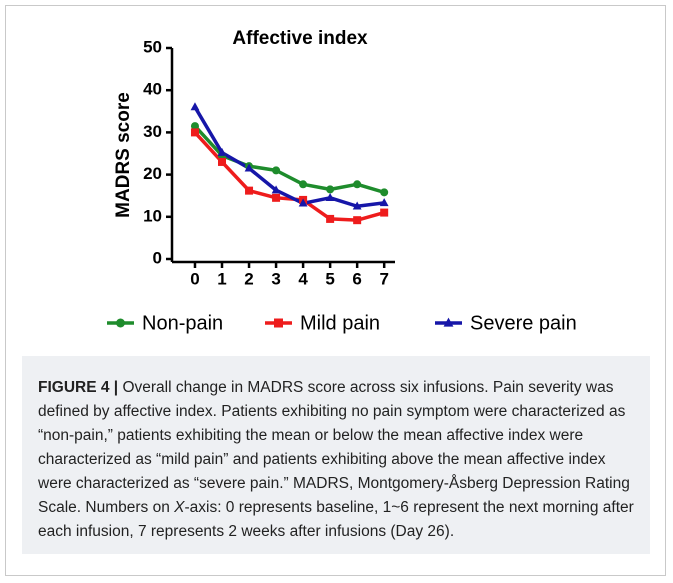 The height and width of the screenshot is (583, 673). Describe the element at coordinates (123, 155) in the screenshot. I see `y-axis-label: MADRS score` at that location.